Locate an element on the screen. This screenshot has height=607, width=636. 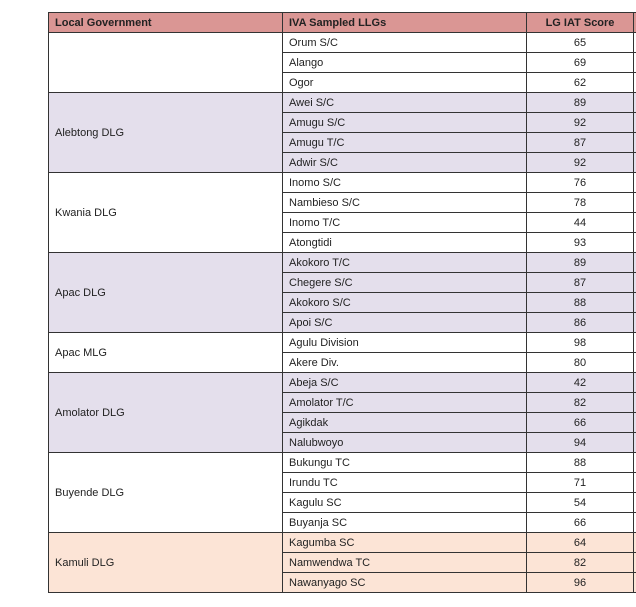
score-cell: 64 is located at coordinates (580, 542).